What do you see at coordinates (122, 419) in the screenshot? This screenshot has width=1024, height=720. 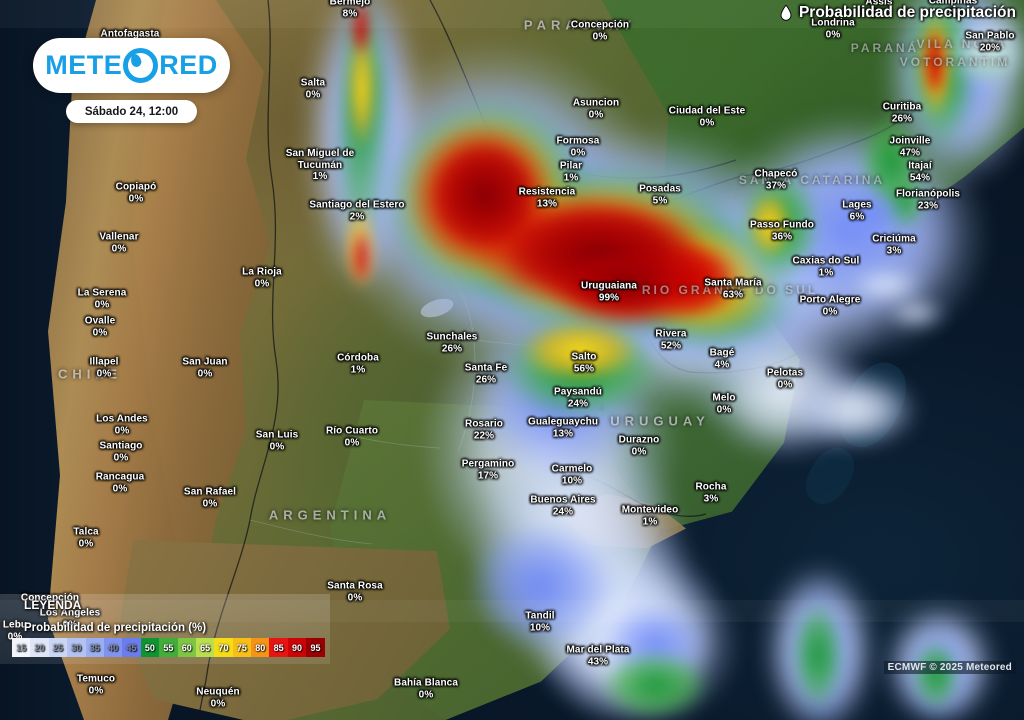 I see `city-name: Los Andes` at bounding box center [122, 419].